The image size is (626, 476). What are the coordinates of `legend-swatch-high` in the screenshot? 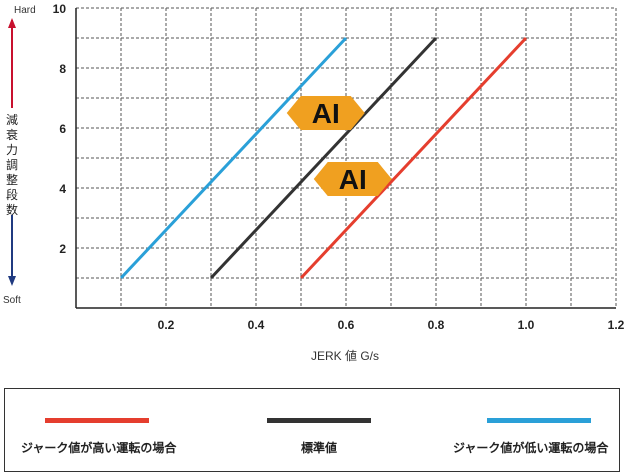 It's located at (97, 420).